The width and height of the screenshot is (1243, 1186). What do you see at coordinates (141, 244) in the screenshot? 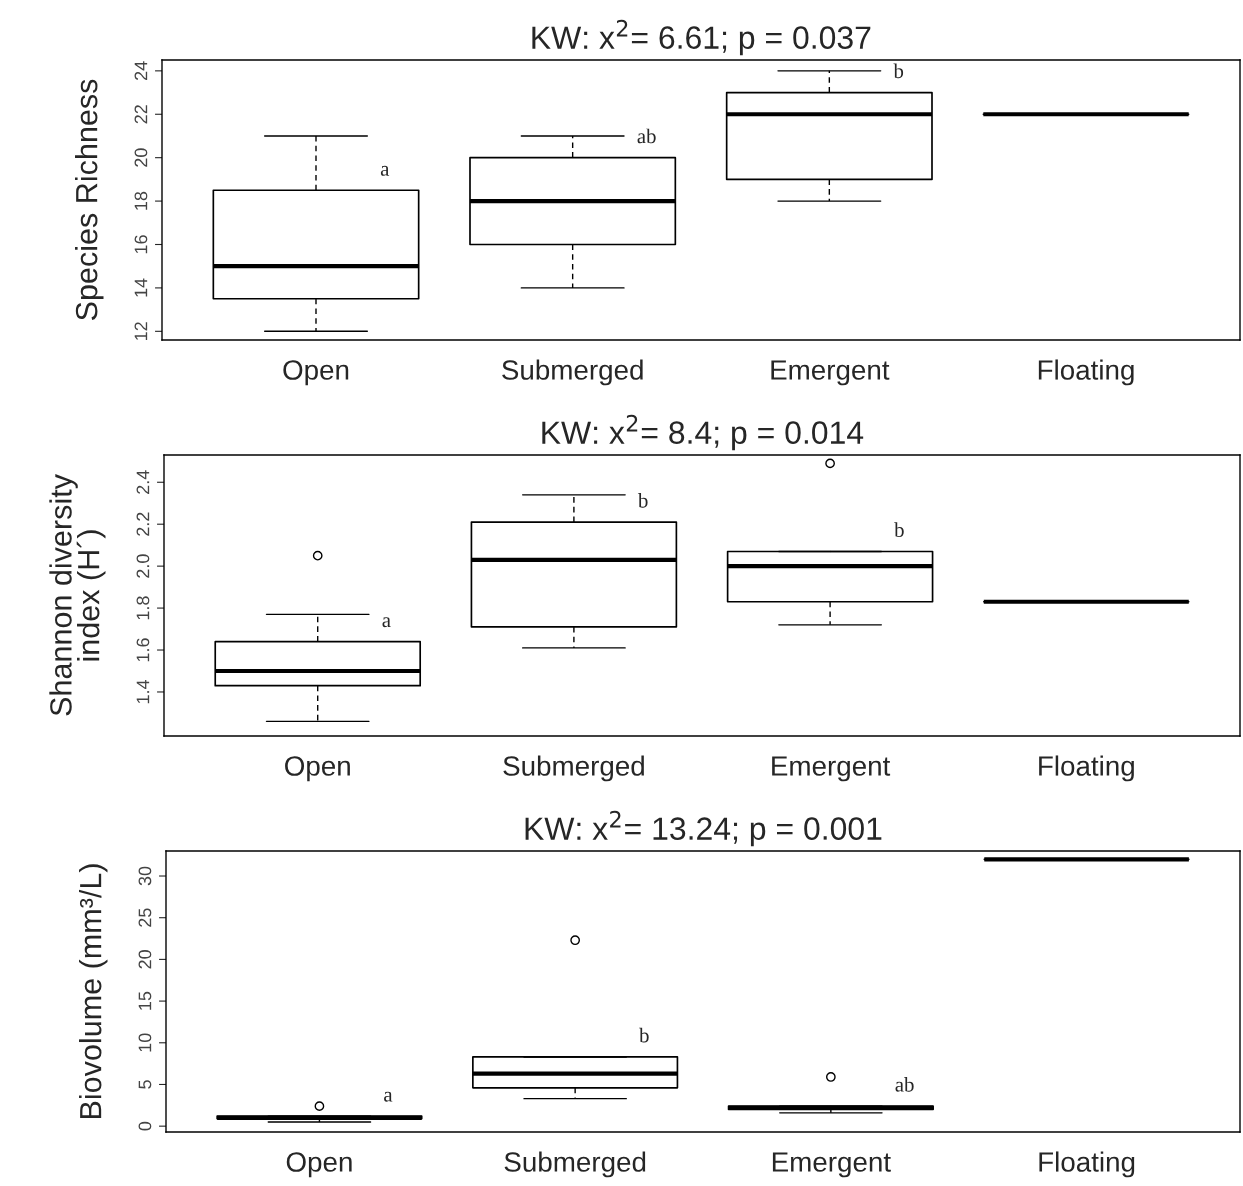
I see `y-tick-label: 16` at bounding box center [141, 244].